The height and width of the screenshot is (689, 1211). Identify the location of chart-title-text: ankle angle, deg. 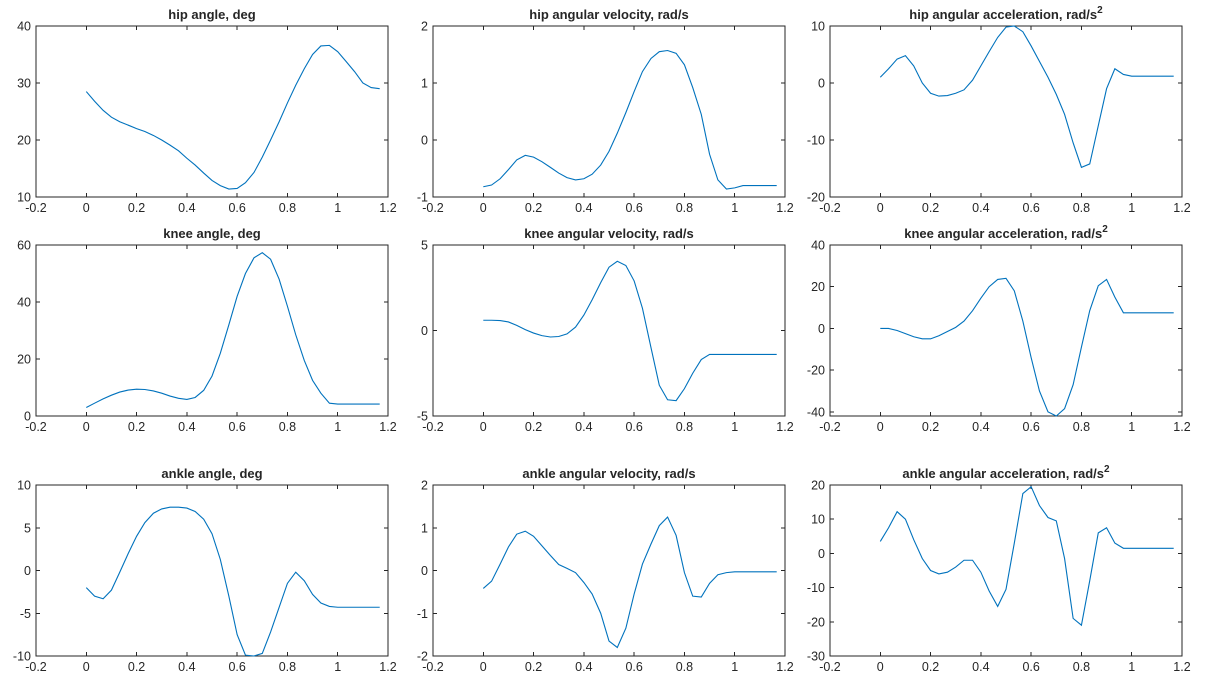
(211, 473).